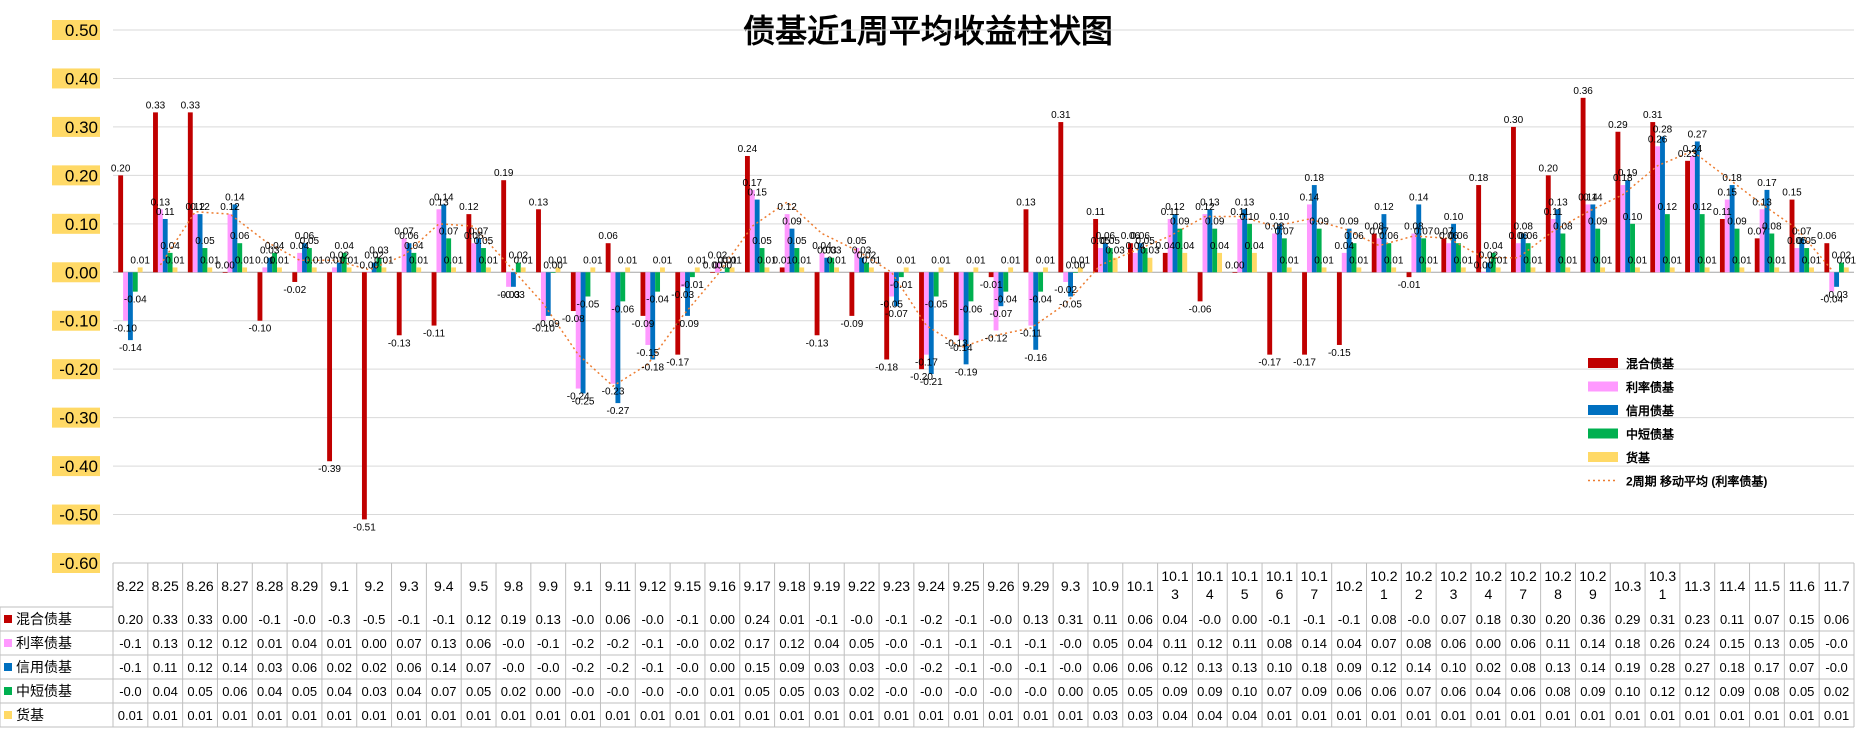 Image resolution: width=1856 pixels, height=749 pixels. What do you see at coordinates (81, 272) in the screenshot?
I see `ytick-label: 0.00` at bounding box center [81, 272].